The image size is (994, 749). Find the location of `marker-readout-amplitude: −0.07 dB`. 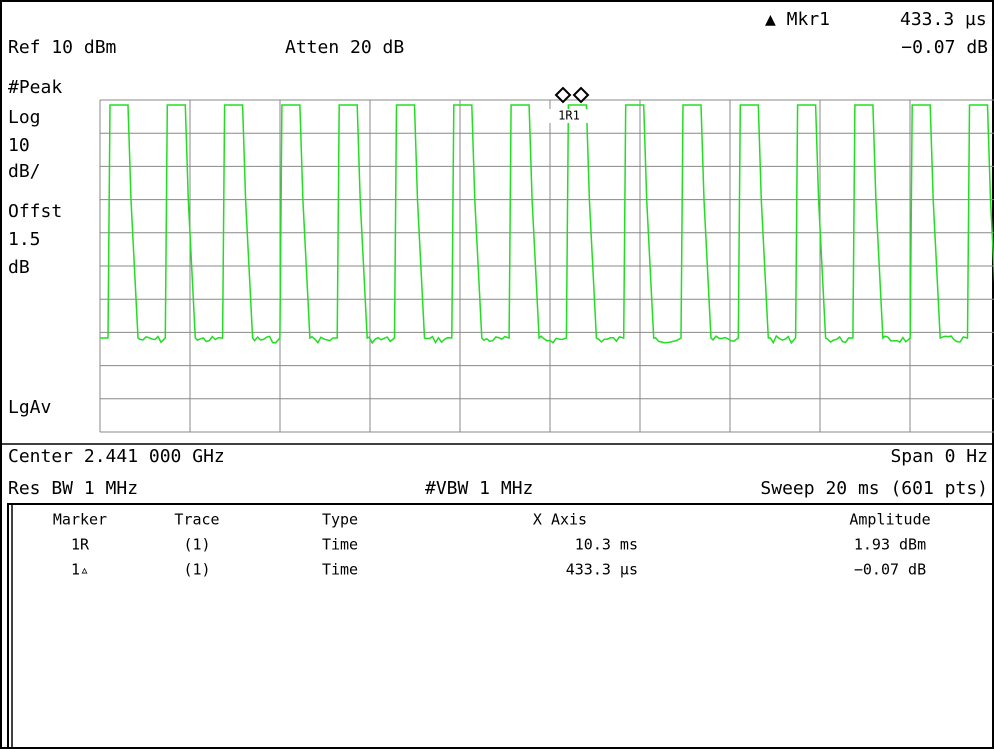

marker-readout-amplitude: −0.07 dB is located at coordinates (944, 47).